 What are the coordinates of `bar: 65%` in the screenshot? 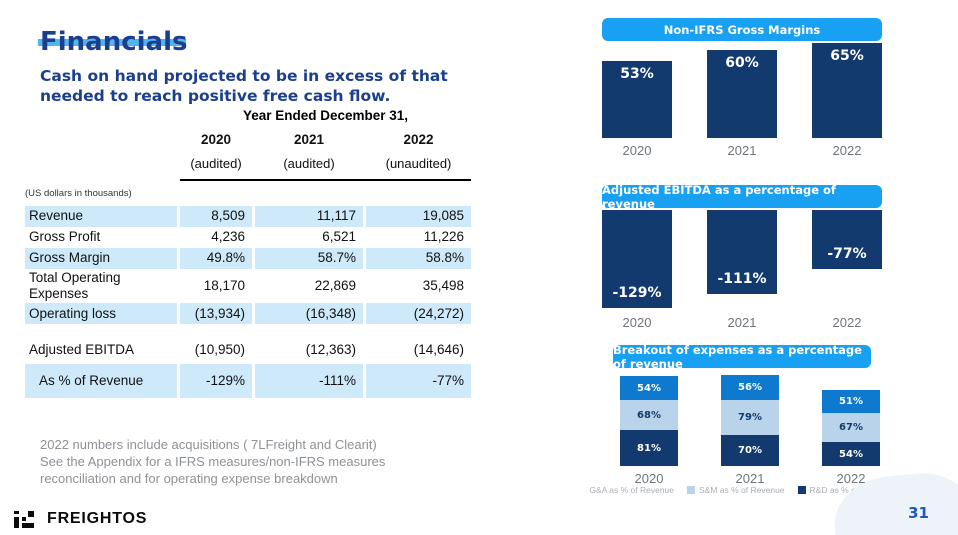 It's located at (847, 90).